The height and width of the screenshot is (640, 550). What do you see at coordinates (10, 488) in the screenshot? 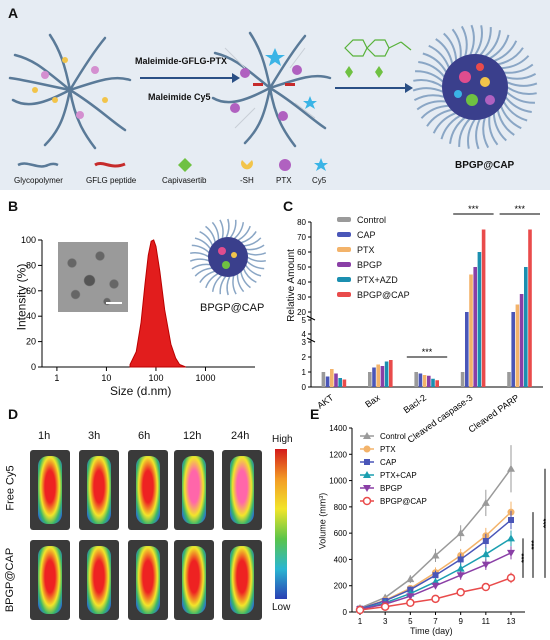
I see `row-label: Free Cy5` at bounding box center [10, 488].